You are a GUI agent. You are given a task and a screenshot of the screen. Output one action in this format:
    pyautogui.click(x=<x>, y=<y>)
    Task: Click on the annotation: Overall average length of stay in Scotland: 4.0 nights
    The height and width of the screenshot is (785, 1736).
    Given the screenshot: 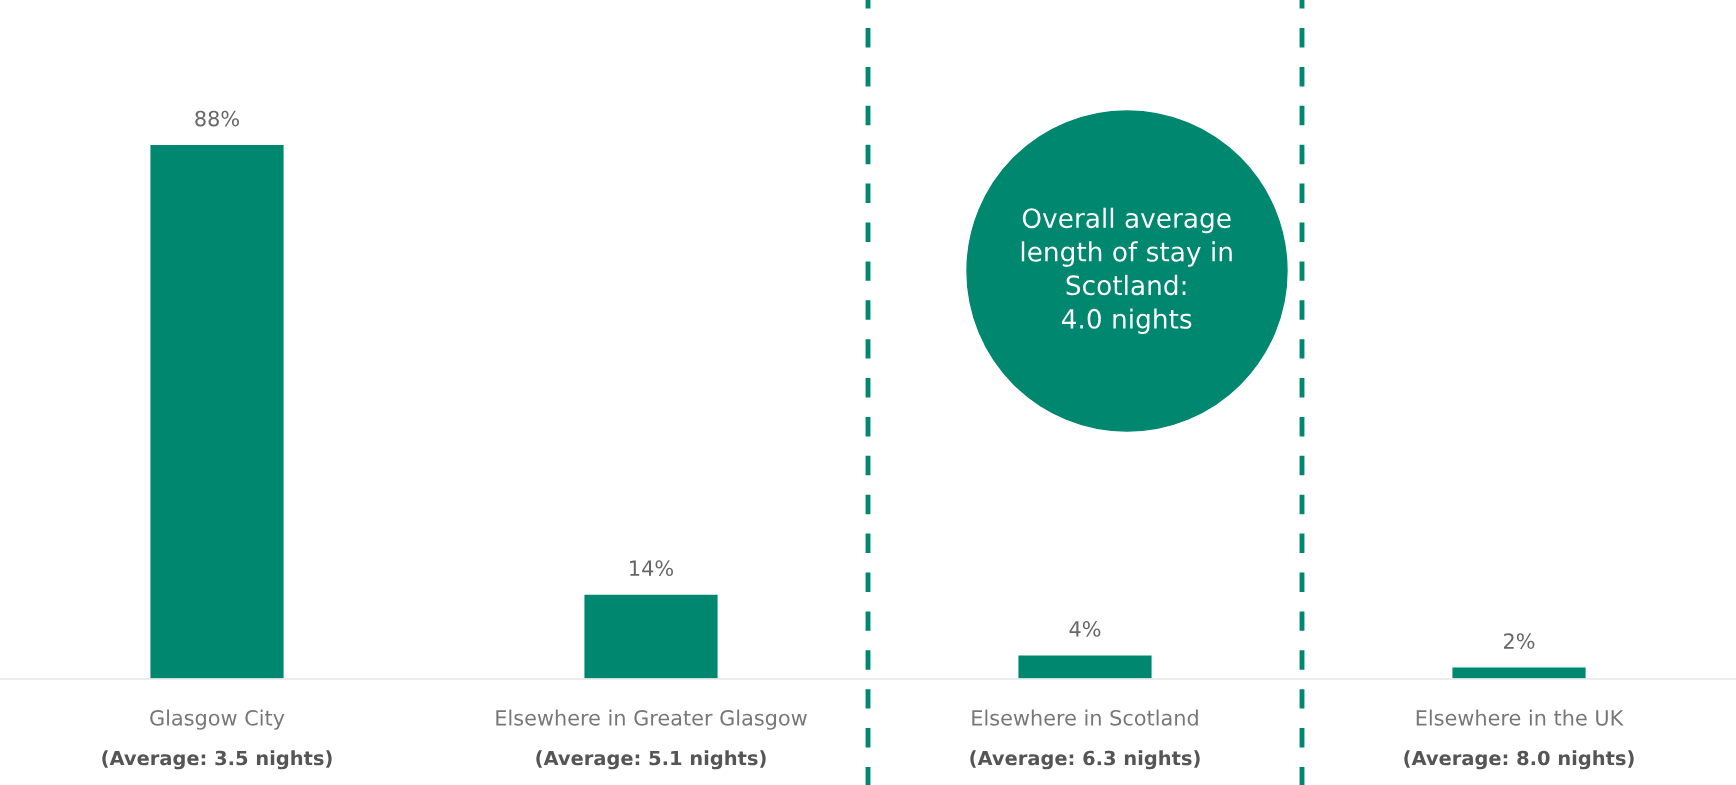 What is the action you would take?
    pyautogui.click(x=1126, y=270)
    